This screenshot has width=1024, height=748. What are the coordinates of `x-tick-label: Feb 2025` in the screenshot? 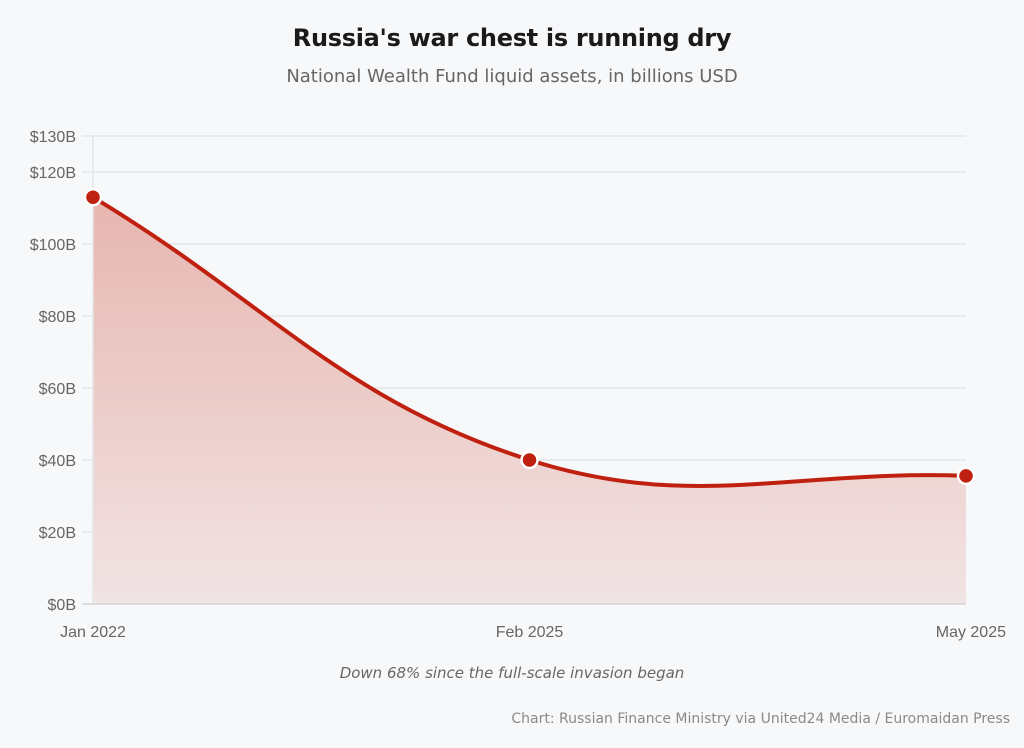 It's located at (530, 632).